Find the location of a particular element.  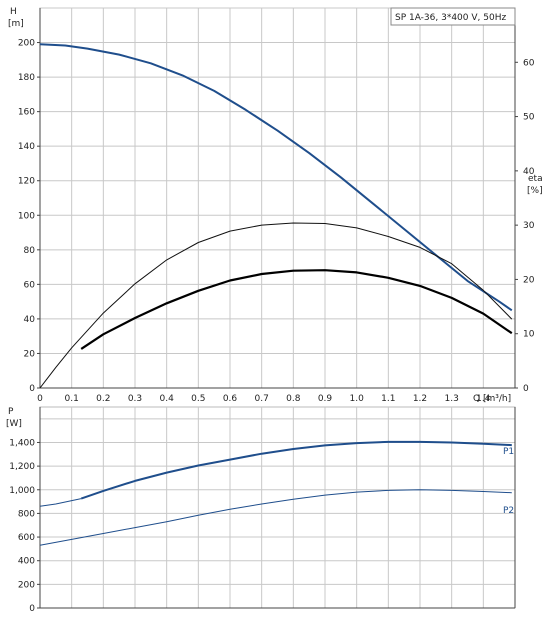

q-x-tick-label: 0.1 is located at coordinates (72, 399).